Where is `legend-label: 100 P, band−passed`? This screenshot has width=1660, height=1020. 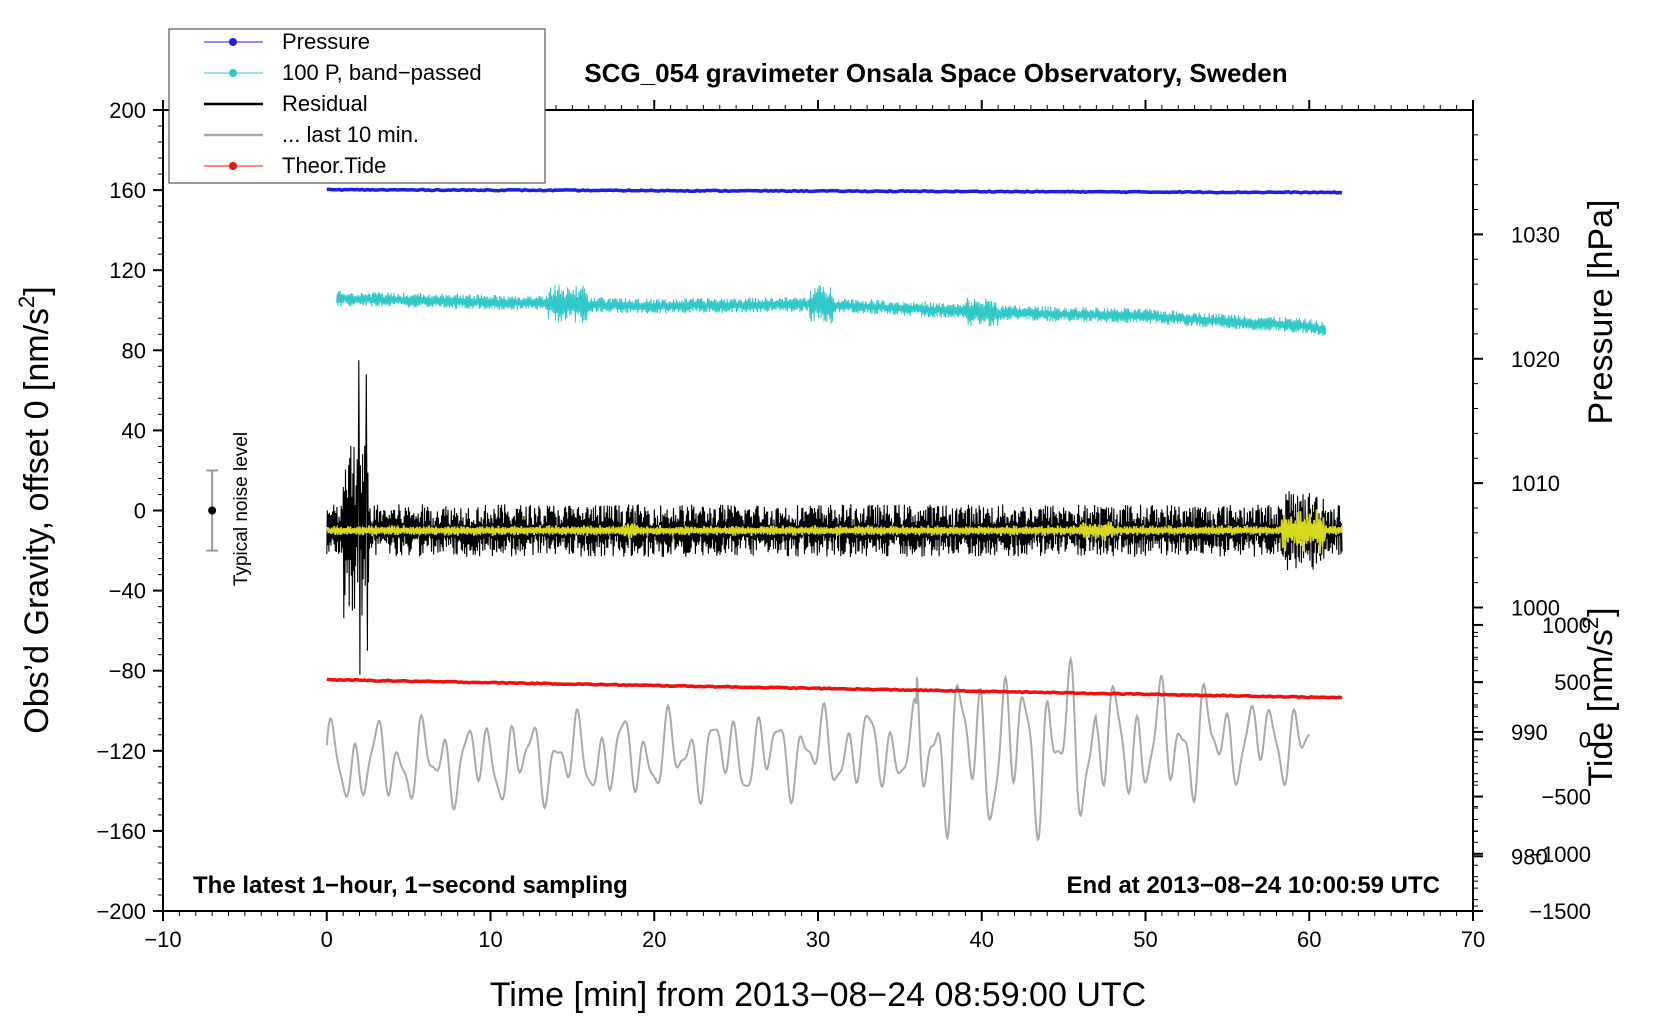
legend-label: 100 P, band−passed is located at coordinates (382, 72).